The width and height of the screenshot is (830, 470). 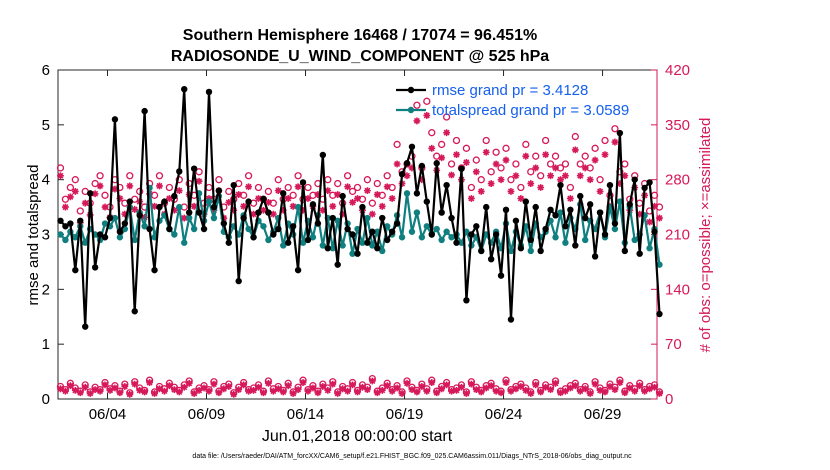 What do you see at coordinates (46, 125) in the screenshot?
I see `y-tick-label-left: 5` at bounding box center [46, 125].